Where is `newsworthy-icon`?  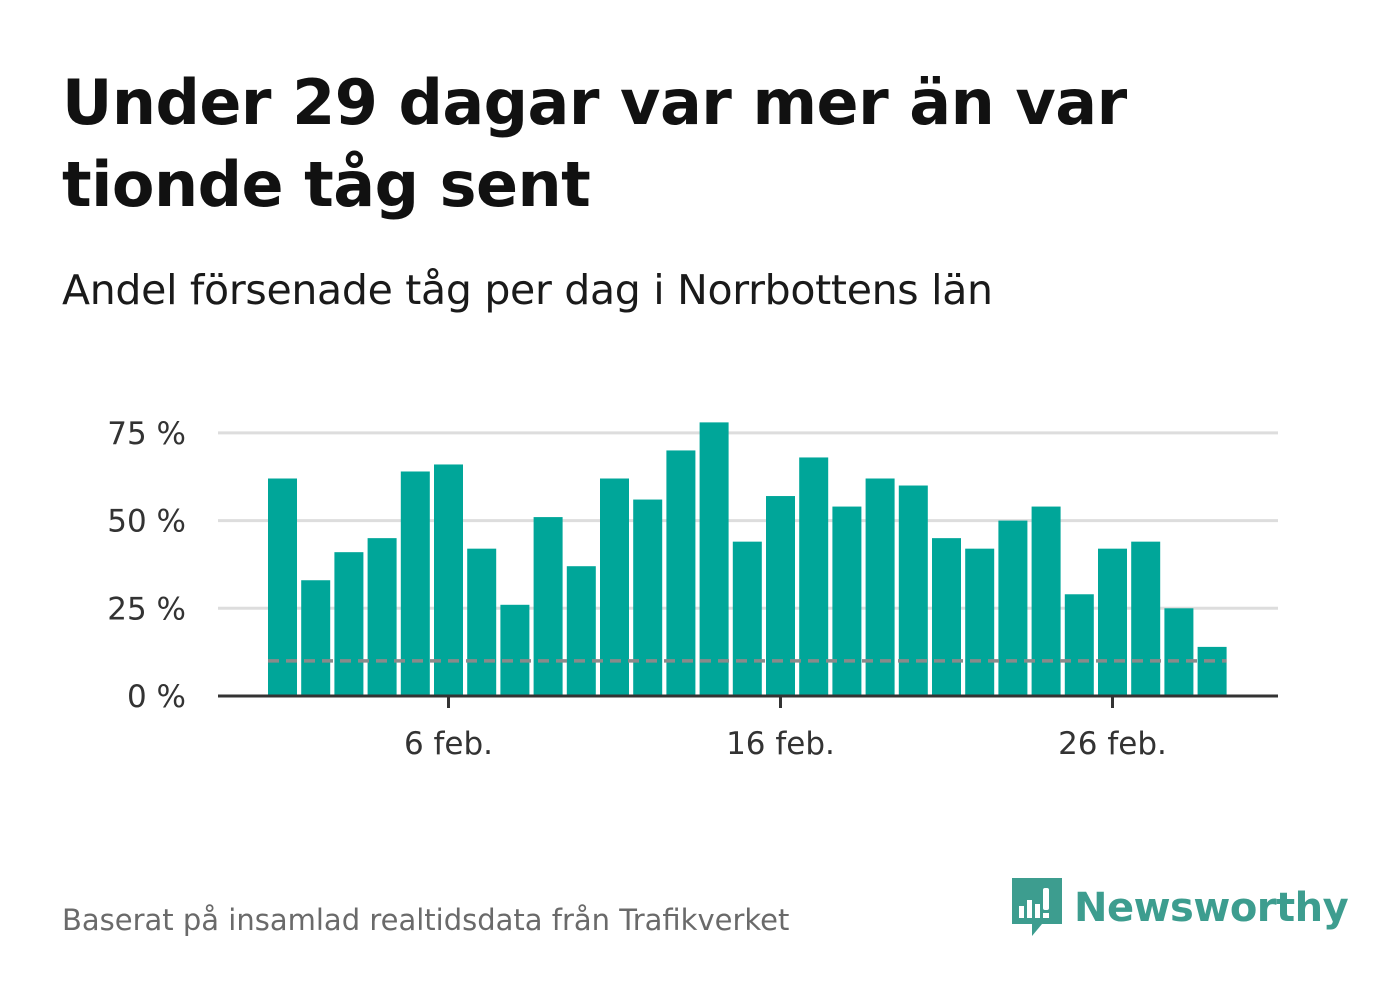
newsworthy-icon is located at coordinates (1037, 907).